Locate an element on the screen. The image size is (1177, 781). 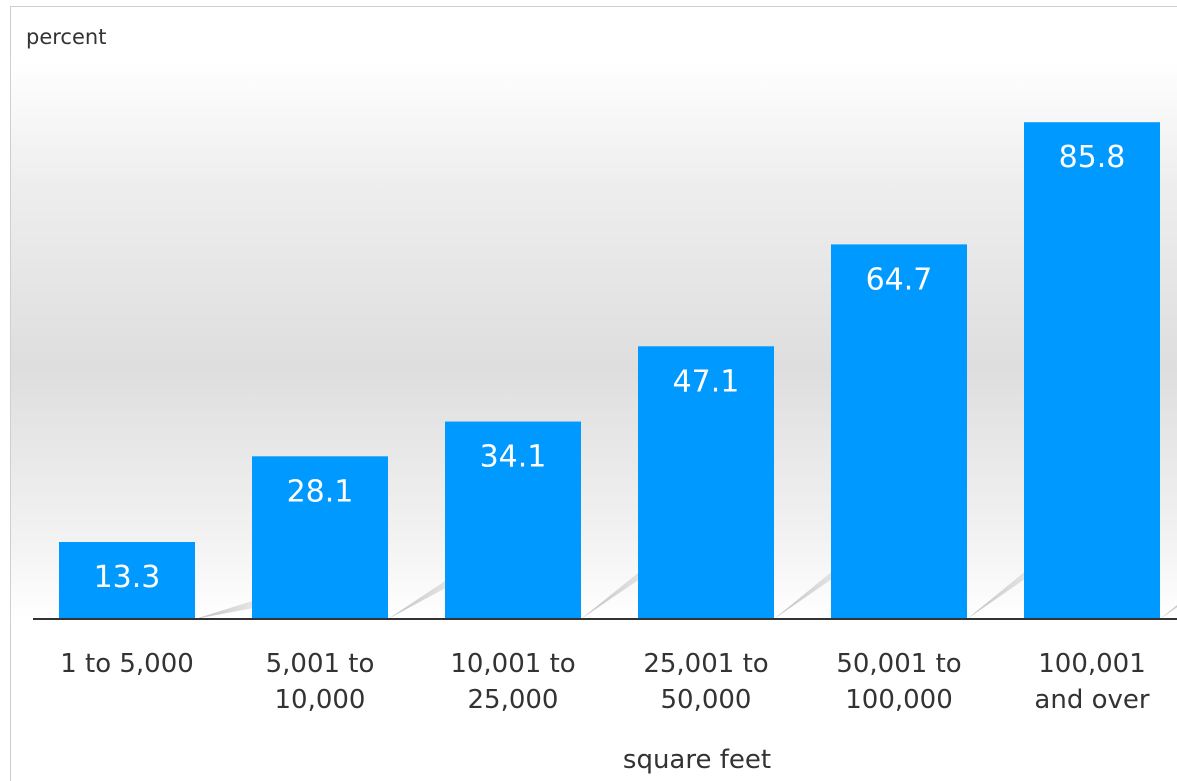
x-tick-label: 5,001 to is located at coordinates (320, 664).